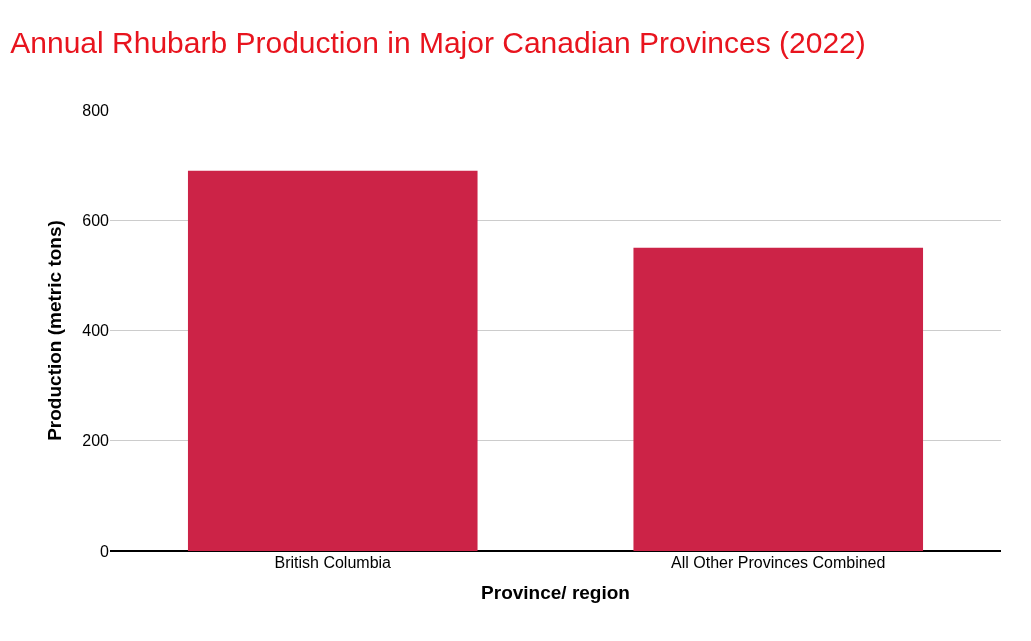  What do you see at coordinates (438, 43) in the screenshot?
I see `chart-title: Annual Rhubarb Production in Major Canadian Provinces (2022)` at bounding box center [438, 43].